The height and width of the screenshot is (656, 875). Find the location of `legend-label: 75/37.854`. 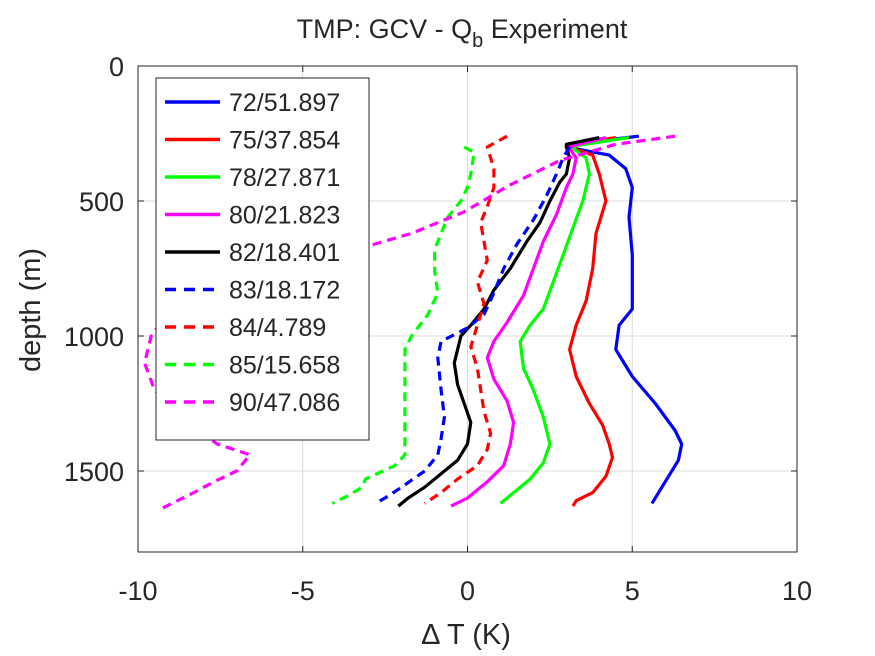

legend-label: 75/37.854 is located at coordinates (284, 141).